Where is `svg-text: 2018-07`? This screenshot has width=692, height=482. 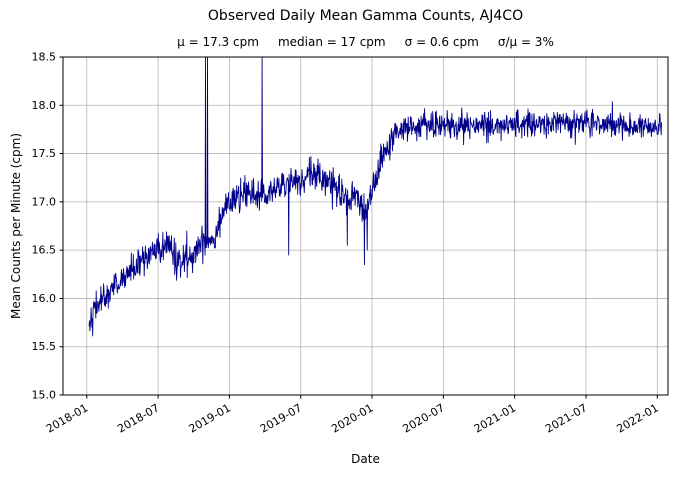
svg-text: 2018-07 is located at coordinates (138, 418).